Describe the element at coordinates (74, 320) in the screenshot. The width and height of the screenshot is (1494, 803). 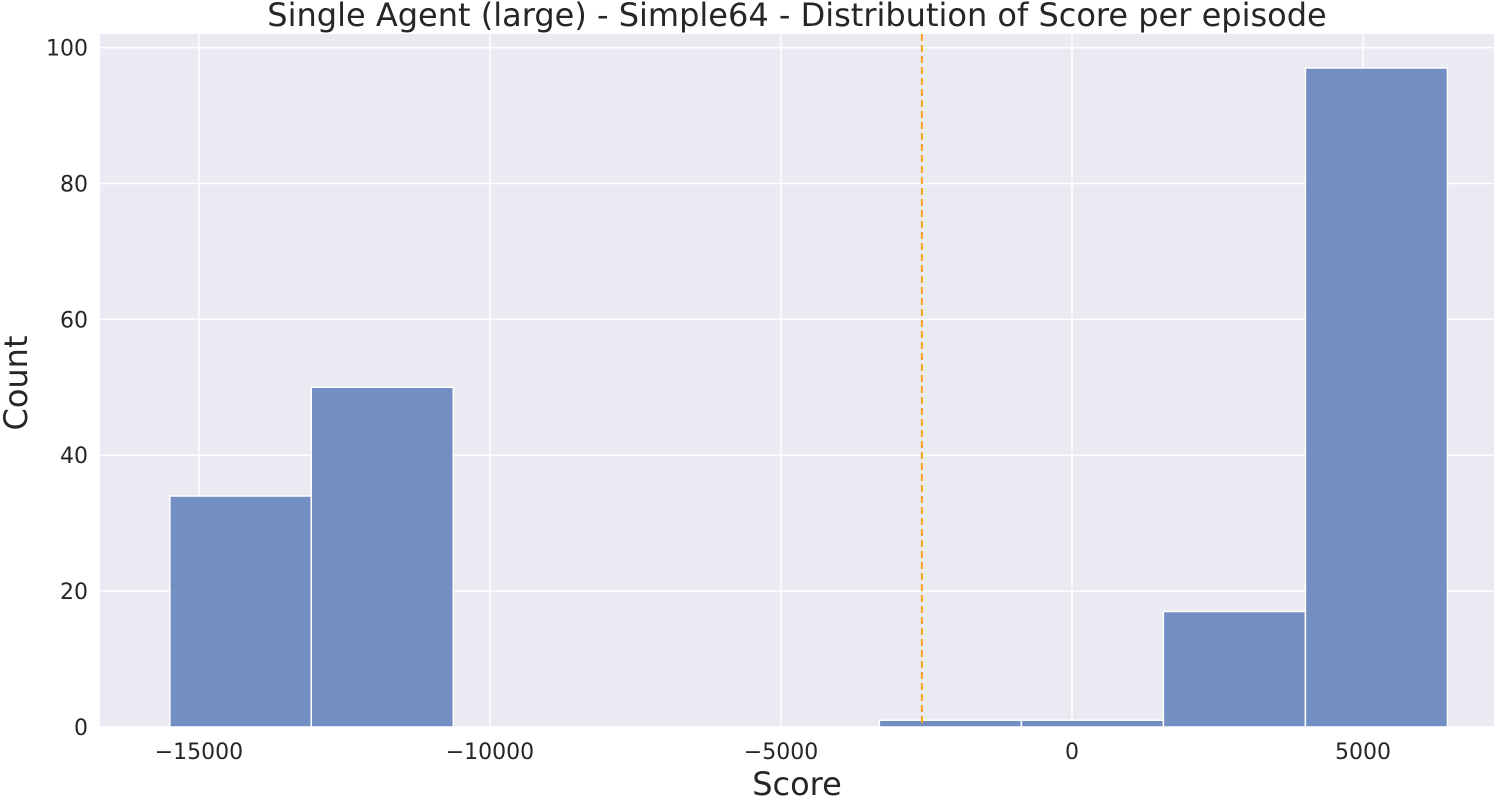
I see `y-tick-label: 60` at that location.